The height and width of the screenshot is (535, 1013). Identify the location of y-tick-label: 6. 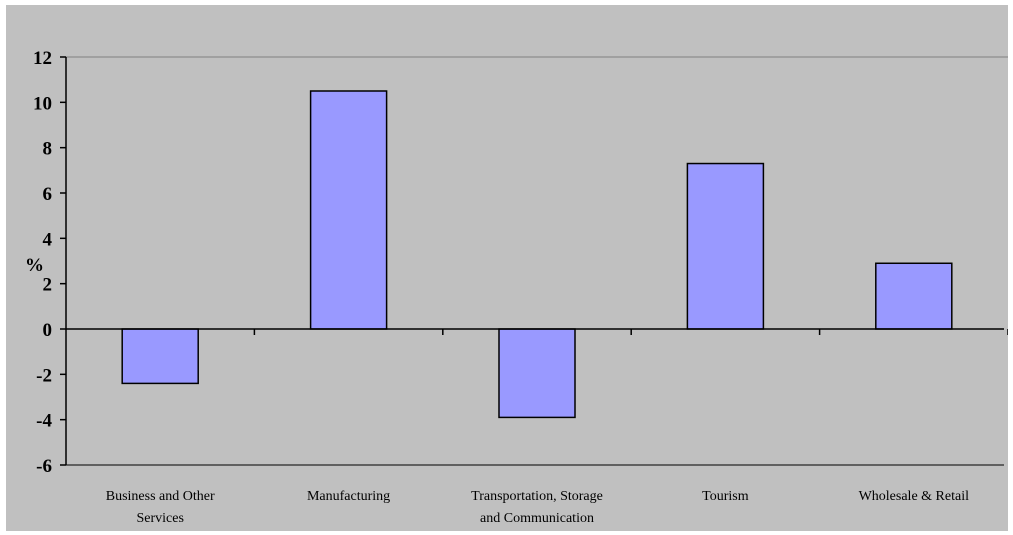
(48, 194).